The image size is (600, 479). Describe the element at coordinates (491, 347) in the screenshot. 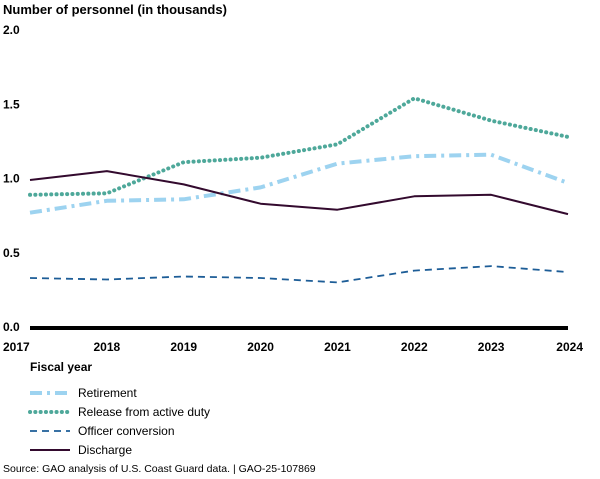

I see `x-tick-label: 2023` at that location.